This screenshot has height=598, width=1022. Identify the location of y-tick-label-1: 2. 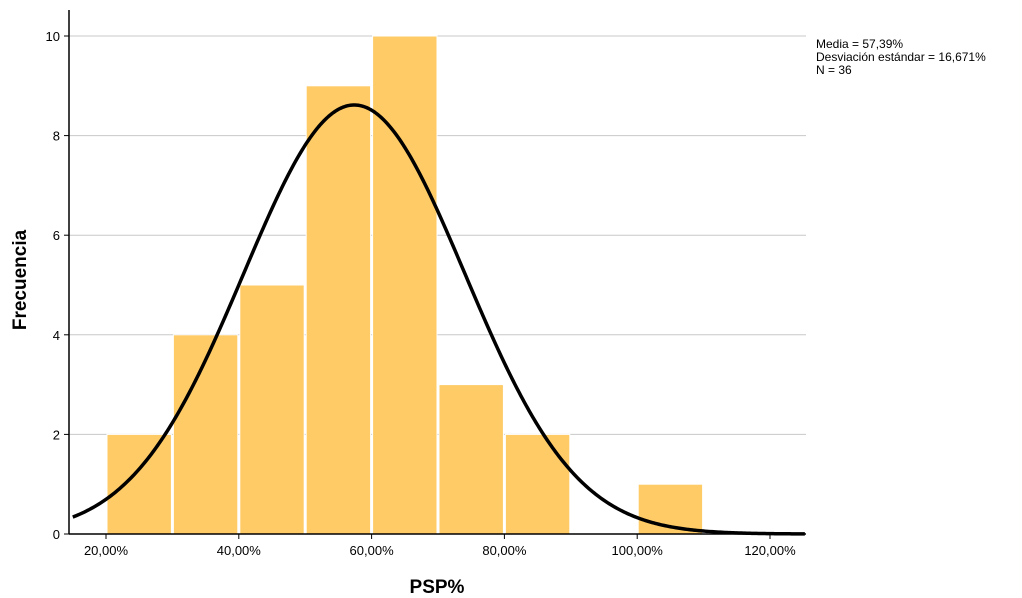
(56, 434).